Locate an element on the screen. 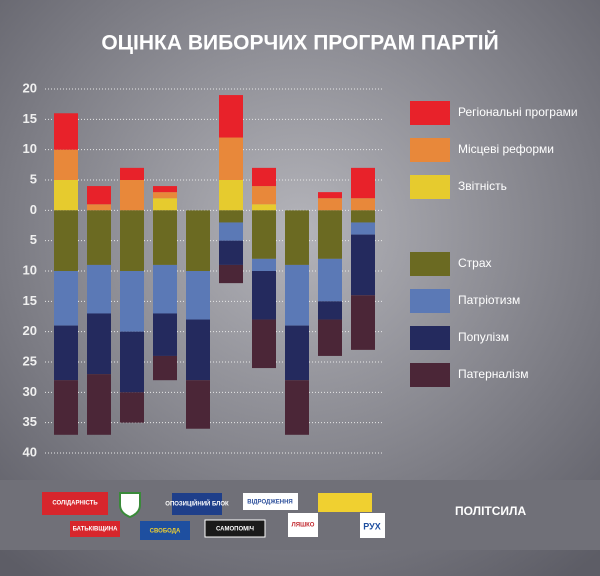  logo-text: БАТЬКІВЩИНА is located at coordinates (96, 530).